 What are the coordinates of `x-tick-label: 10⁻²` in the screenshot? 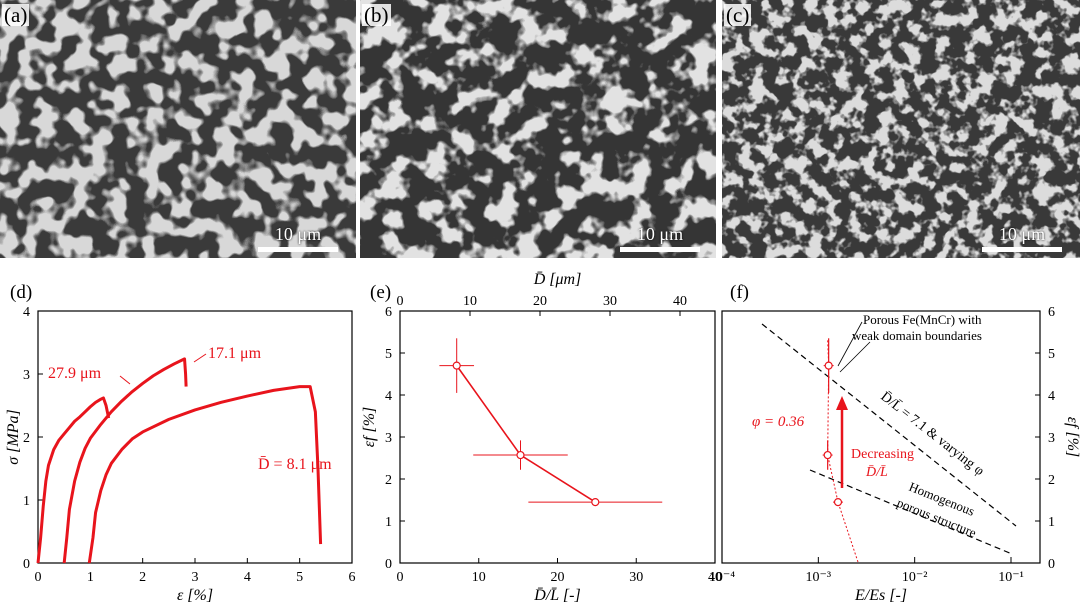 It's located at (915, 577).